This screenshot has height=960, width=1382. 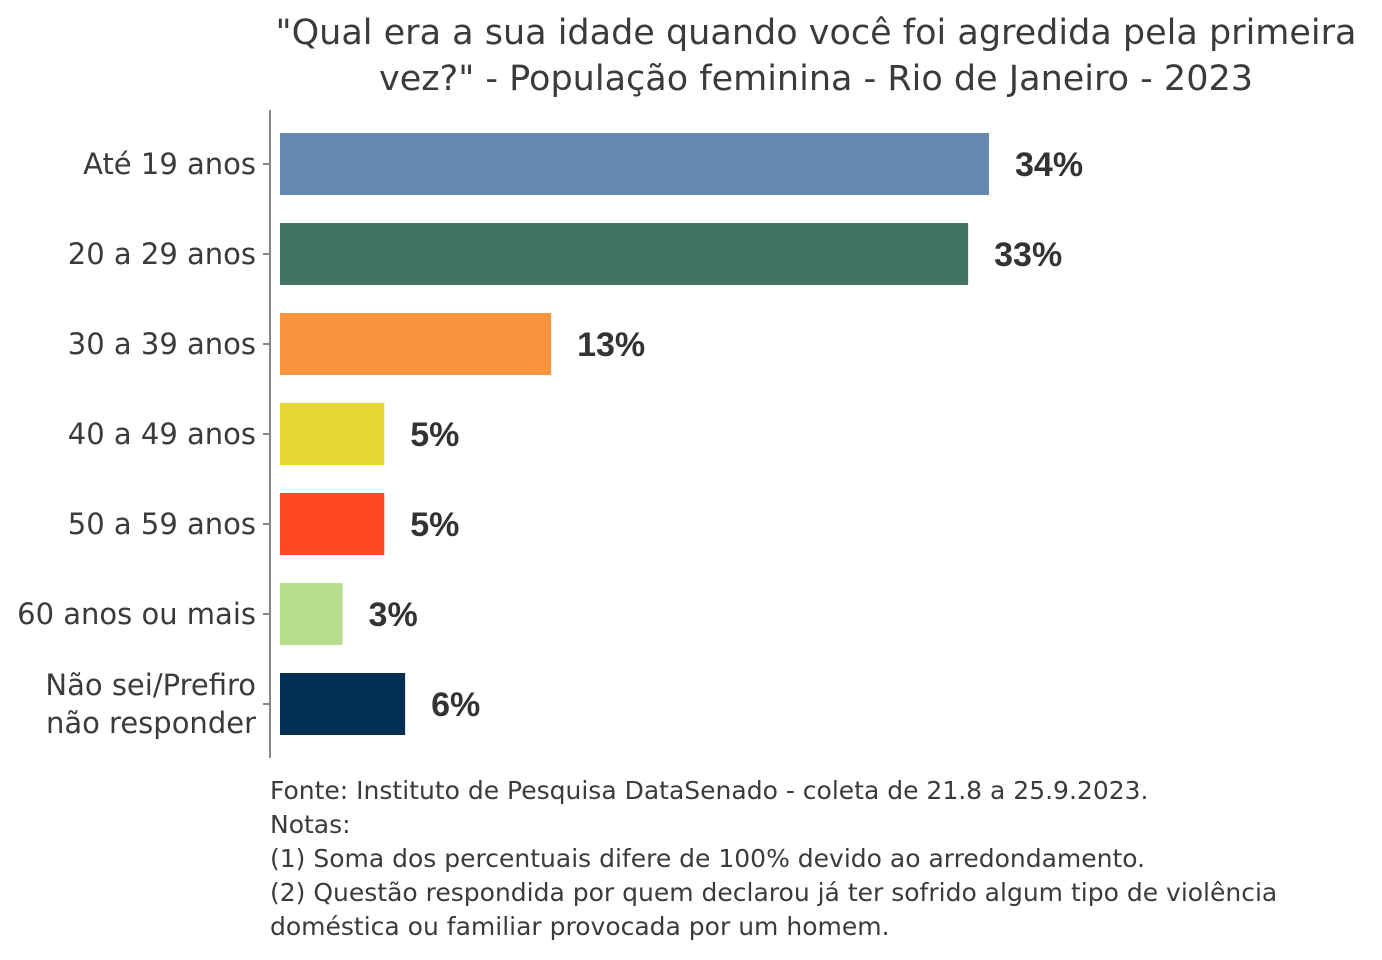 I want to click on category-label-line: não responder, so click(x=151, y=723).